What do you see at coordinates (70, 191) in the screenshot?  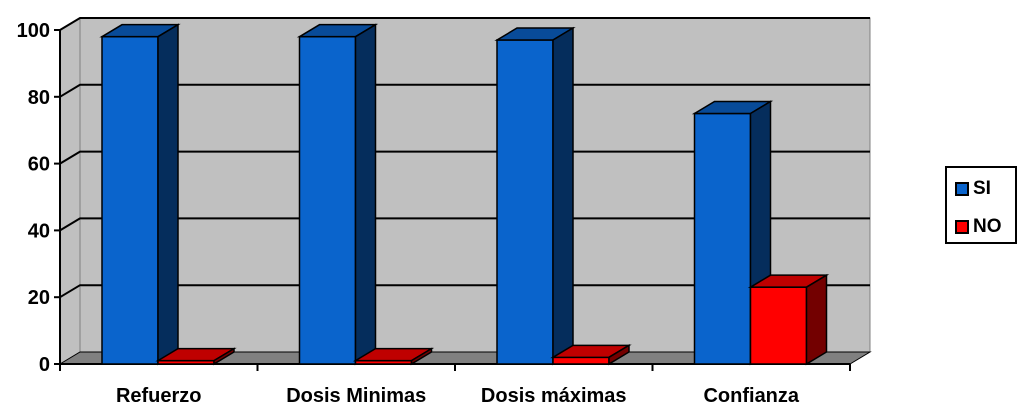 I see `side-wall` at bounding box center [70, 191].